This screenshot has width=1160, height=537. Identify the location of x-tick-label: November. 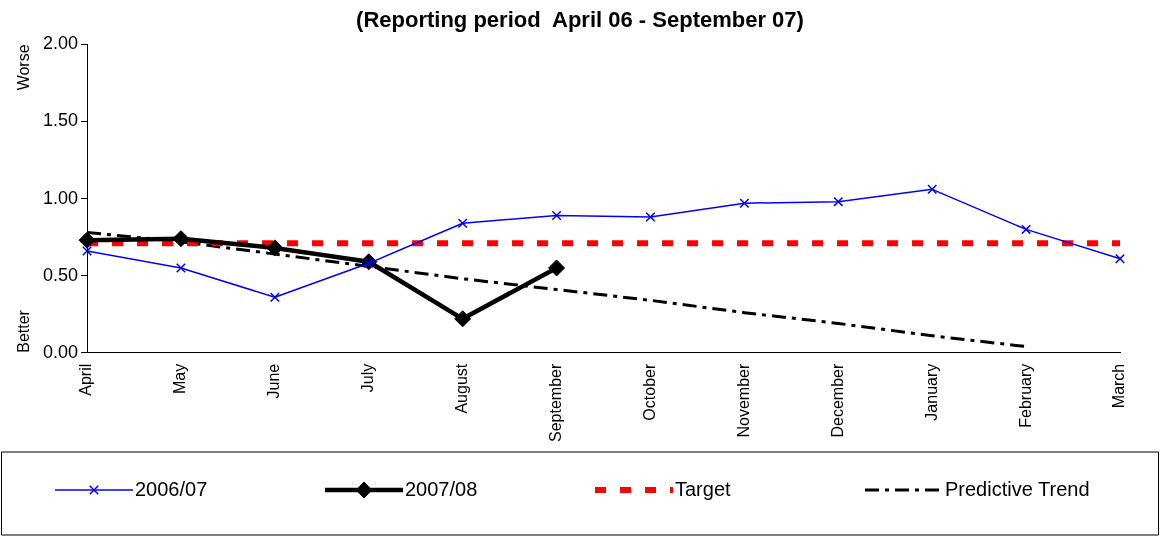
(743, 400).